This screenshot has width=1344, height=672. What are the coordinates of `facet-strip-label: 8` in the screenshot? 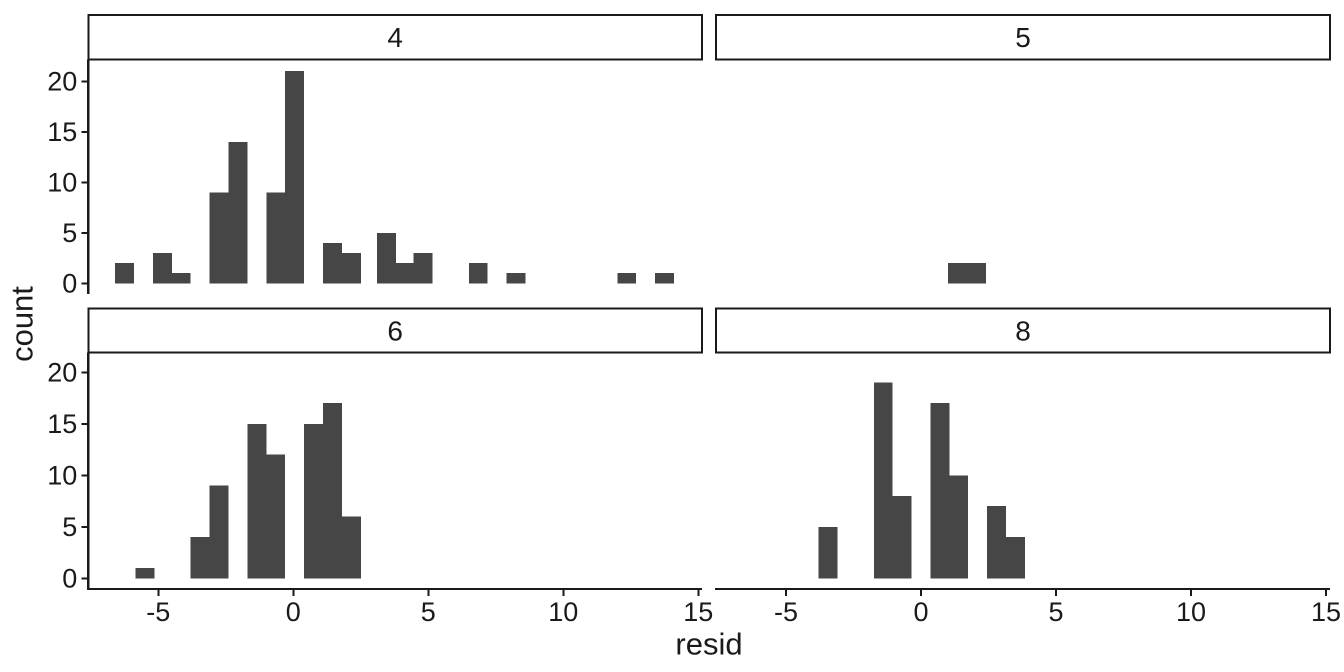 It's located at (1023, 331).